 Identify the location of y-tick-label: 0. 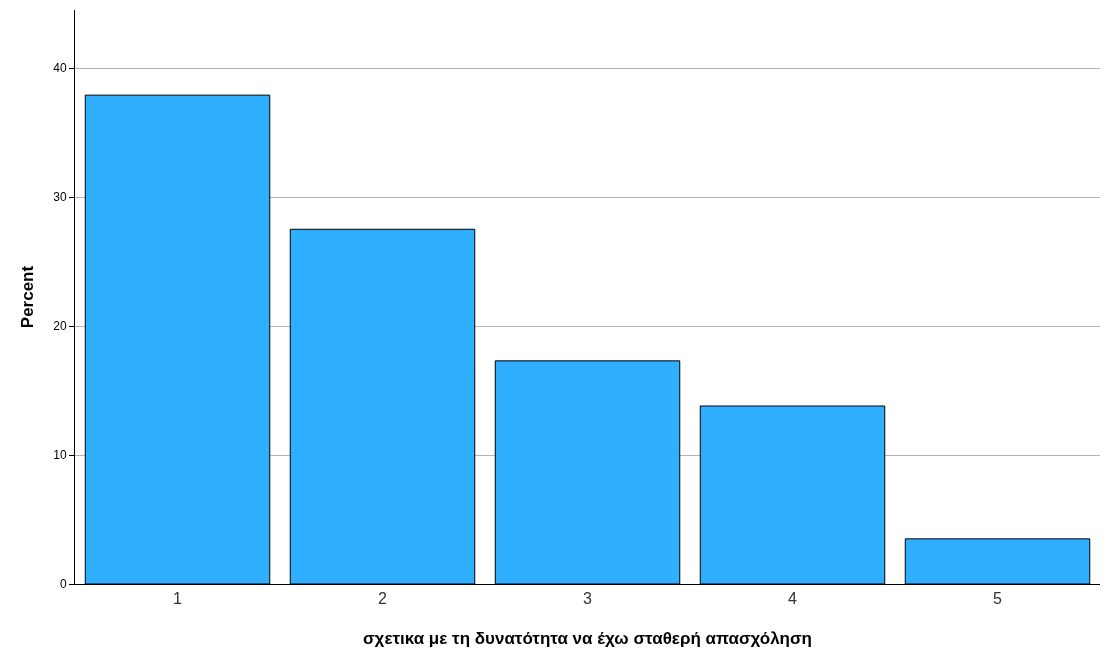
(63, 584).